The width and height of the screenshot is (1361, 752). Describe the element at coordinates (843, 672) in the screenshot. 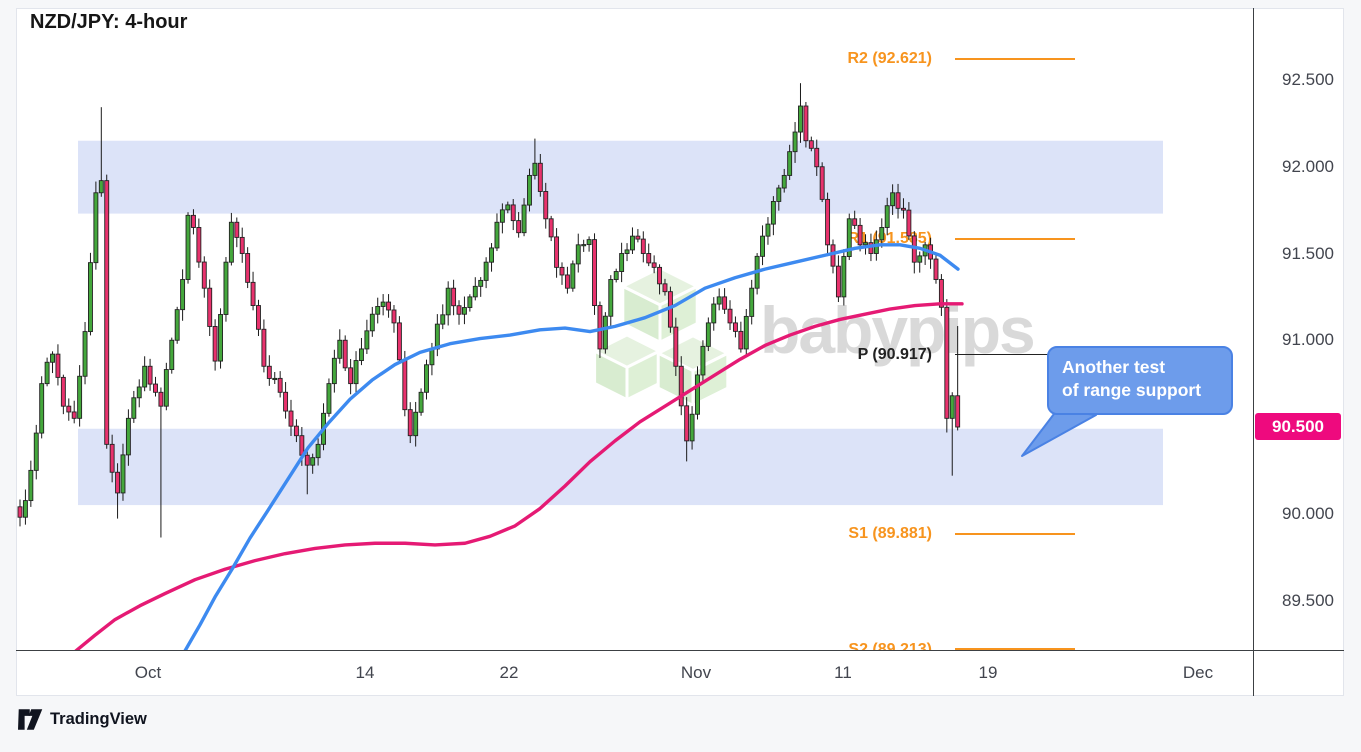

I see `time-tick-11: 11` at that location.